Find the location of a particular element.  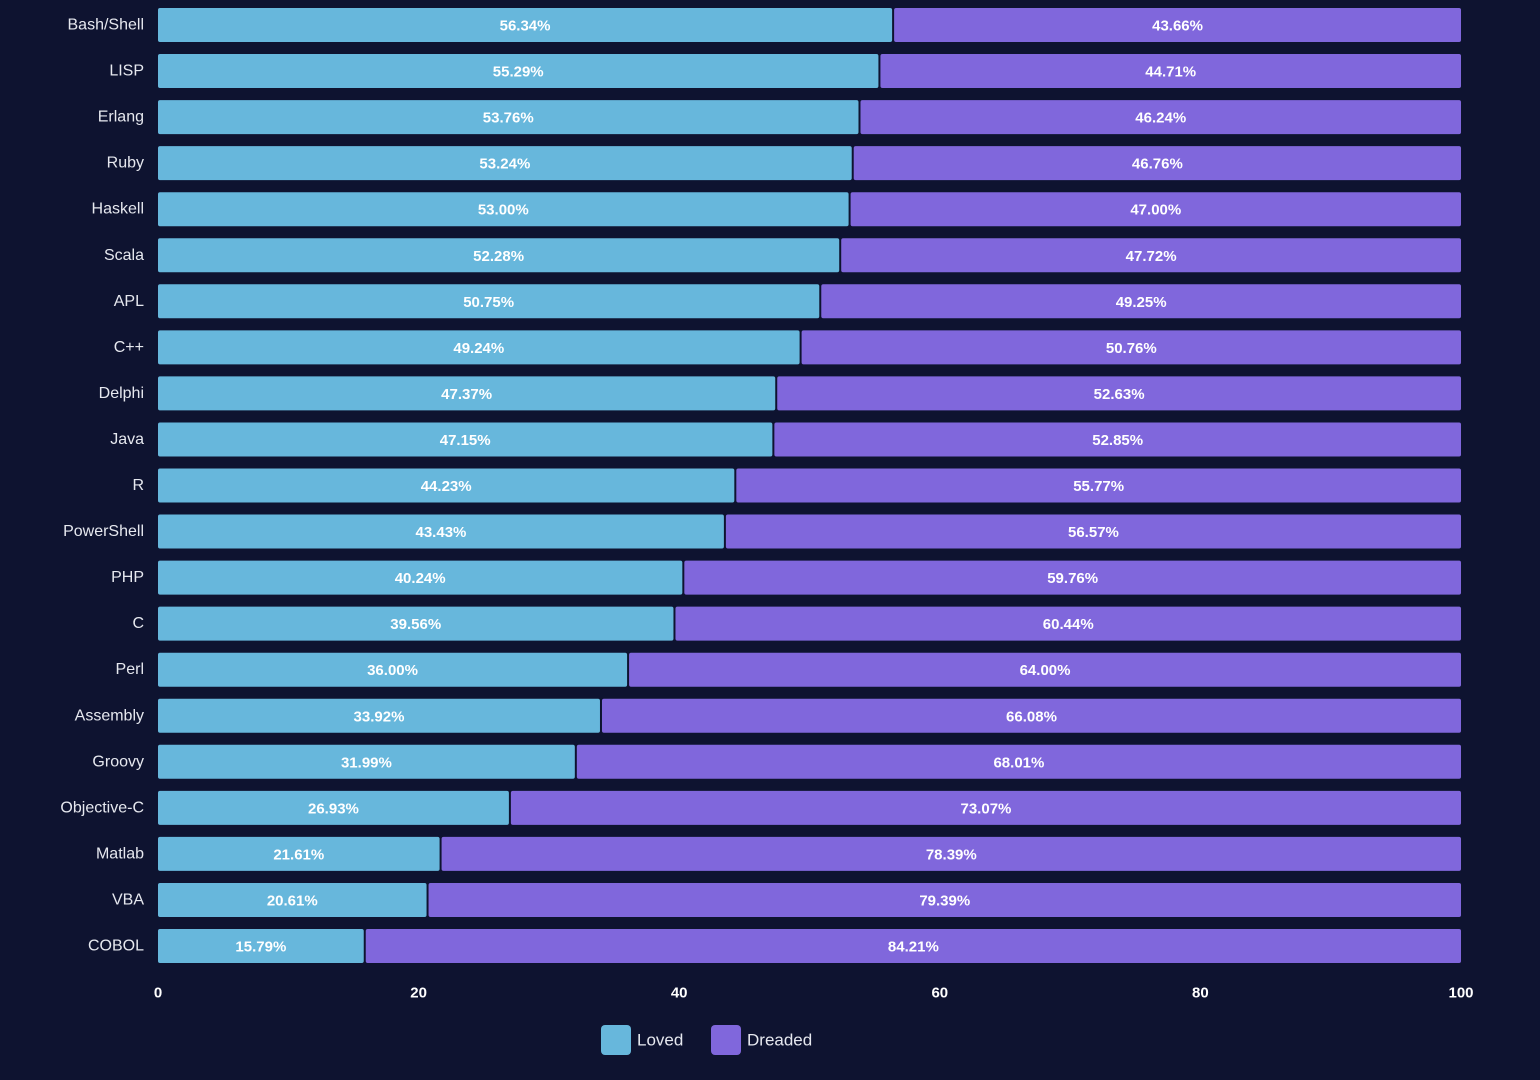

bar-value-label: 47.72% is located at coordinates (1151, 256).